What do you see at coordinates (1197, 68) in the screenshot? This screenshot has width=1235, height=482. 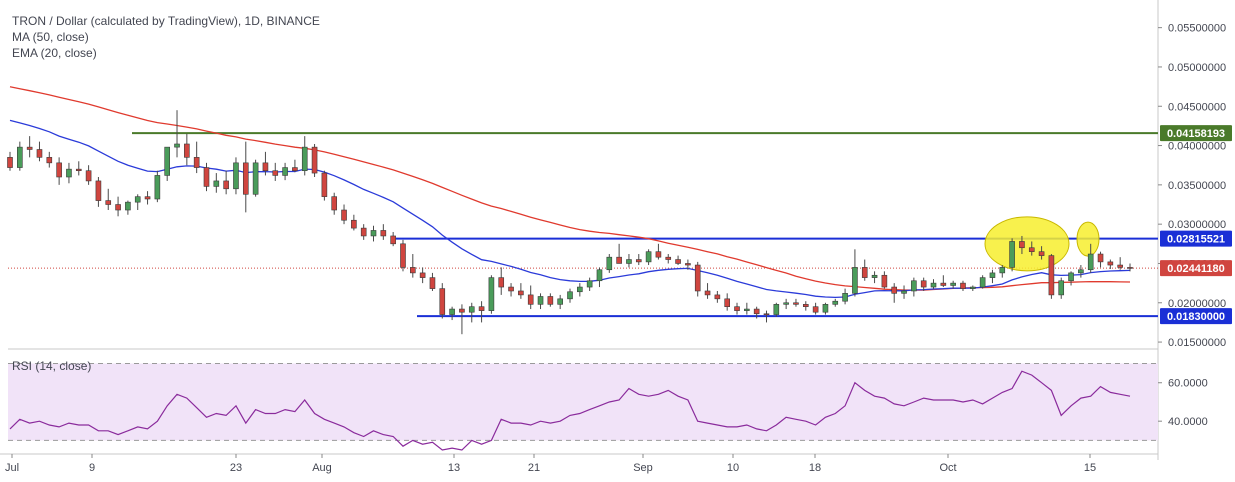 I see `price-tick-label: 0.05000000` at bounding box center [1197, 68].